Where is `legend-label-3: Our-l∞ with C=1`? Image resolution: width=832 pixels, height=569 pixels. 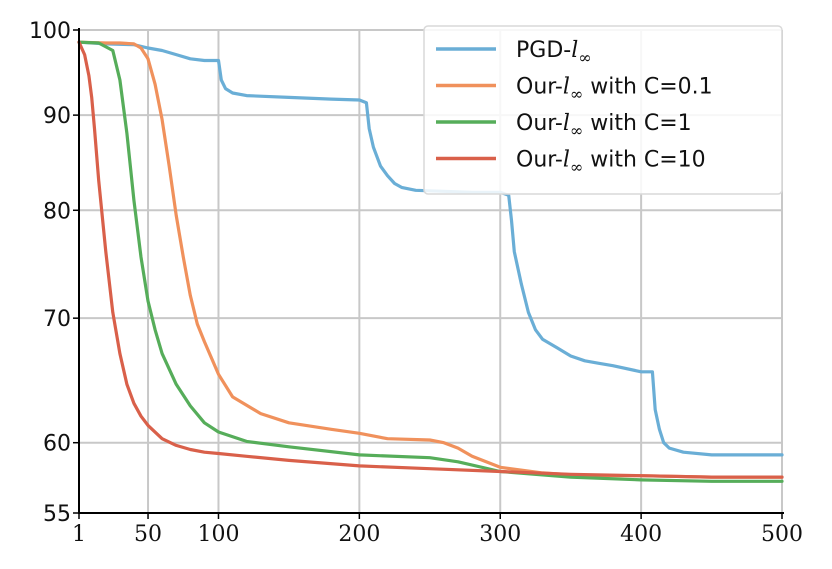 legend-label-3: Our-l∞ with C=1 is located at coordinates (604, 125).